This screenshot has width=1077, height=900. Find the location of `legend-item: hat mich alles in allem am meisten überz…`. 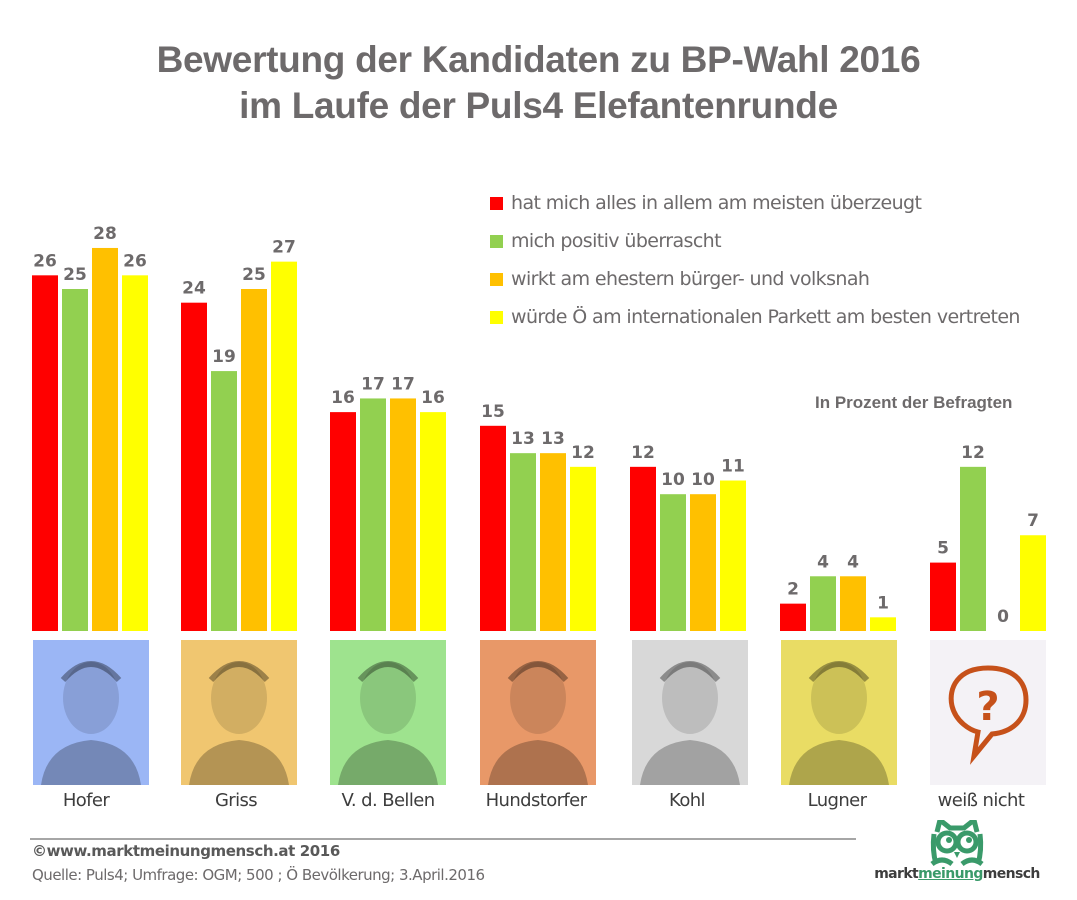

legend-item: hat mich alles in allem am meisten überz… is located at coordinates (755, 203).